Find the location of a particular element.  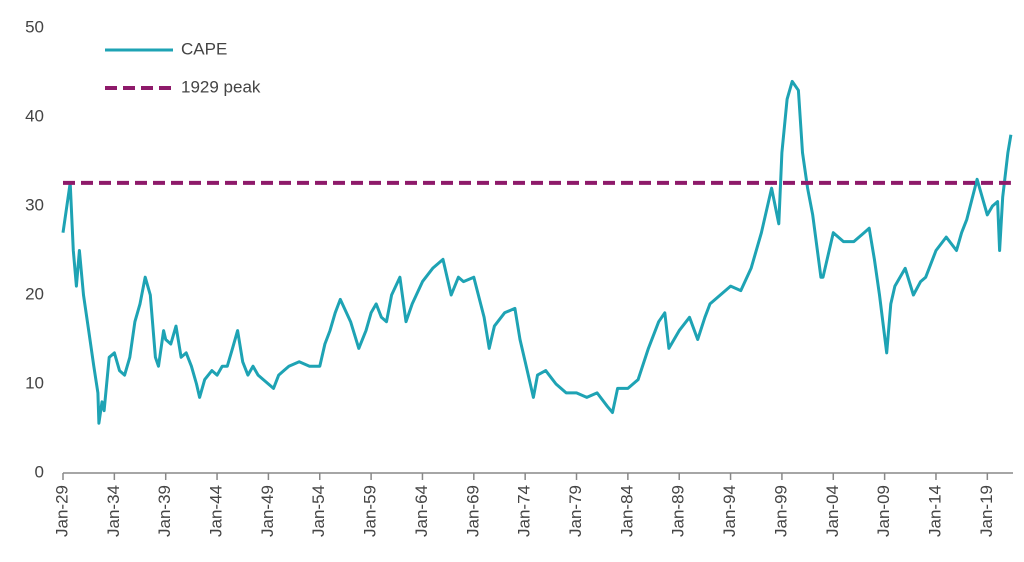

x-tick-label: Jan-94 is located at coordinates (729, 511).